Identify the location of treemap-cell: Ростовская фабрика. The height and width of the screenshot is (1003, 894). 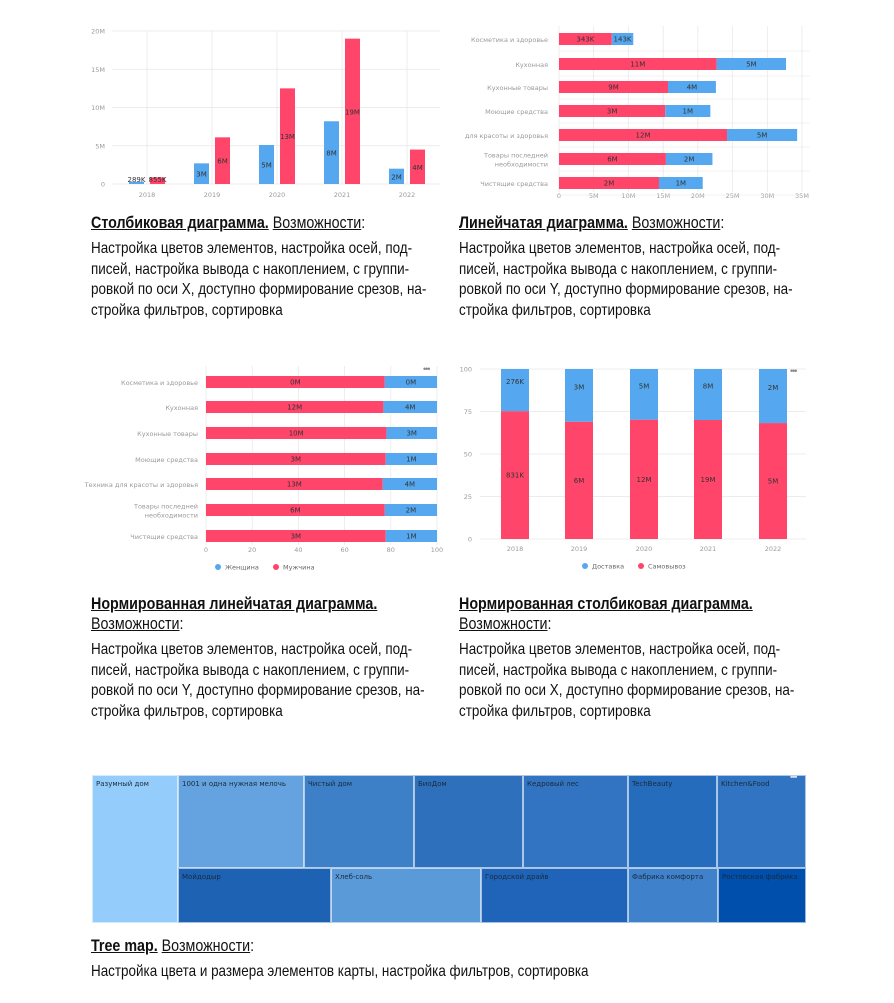
(762, 895).